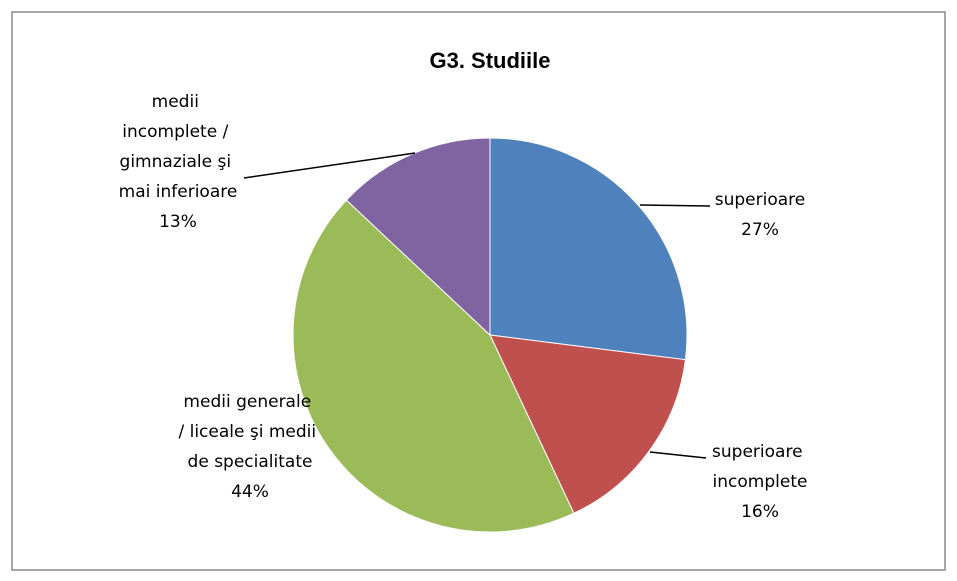  What do you see at coordinates (760, 467) in the screenshot?
I see `slice-label: superioare incomplete` at bounding box center [760, 467].